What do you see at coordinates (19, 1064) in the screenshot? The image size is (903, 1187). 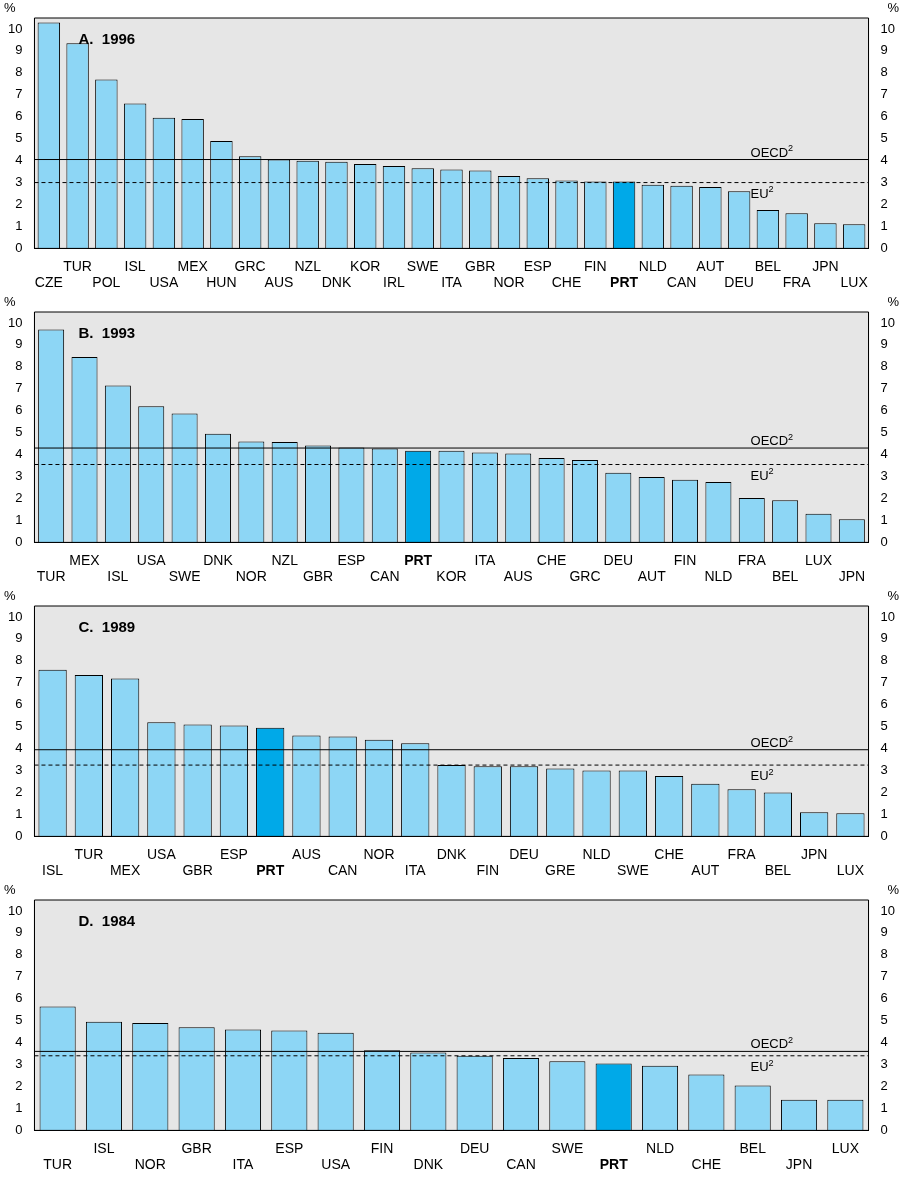 I see `y-tick-label: 3` at bounding box center [19, 1064].